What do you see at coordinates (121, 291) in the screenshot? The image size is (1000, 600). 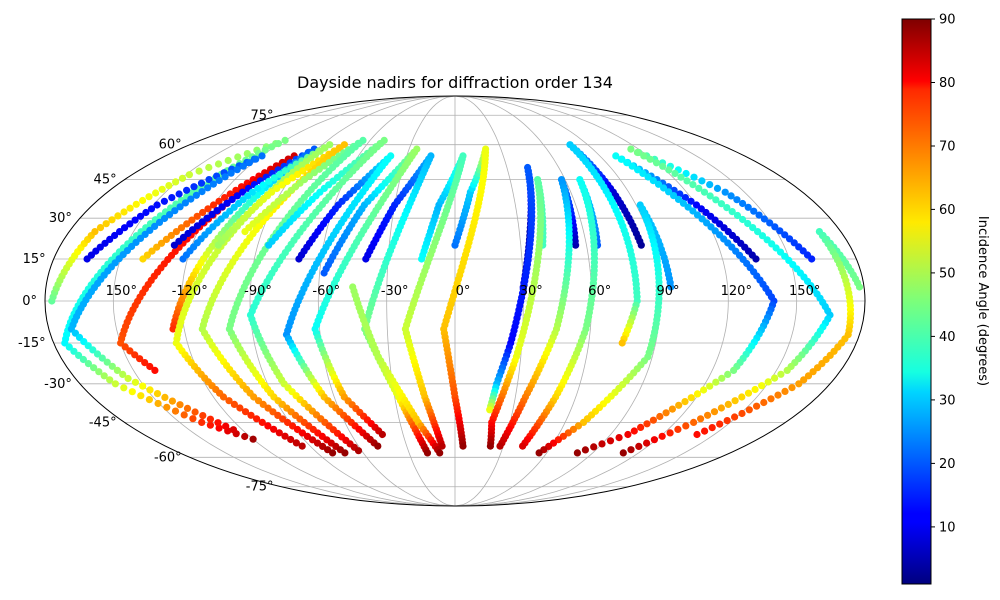 I see `longitude-tick-label: 150°` at bounding box center [121, 291].